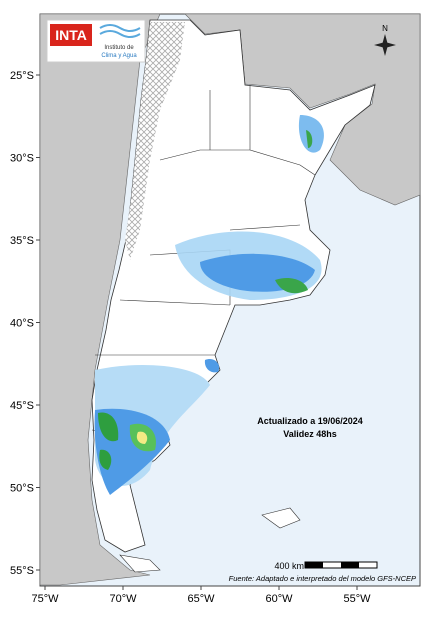  I want to click on scale-label: 400 km, so click(289, 566).